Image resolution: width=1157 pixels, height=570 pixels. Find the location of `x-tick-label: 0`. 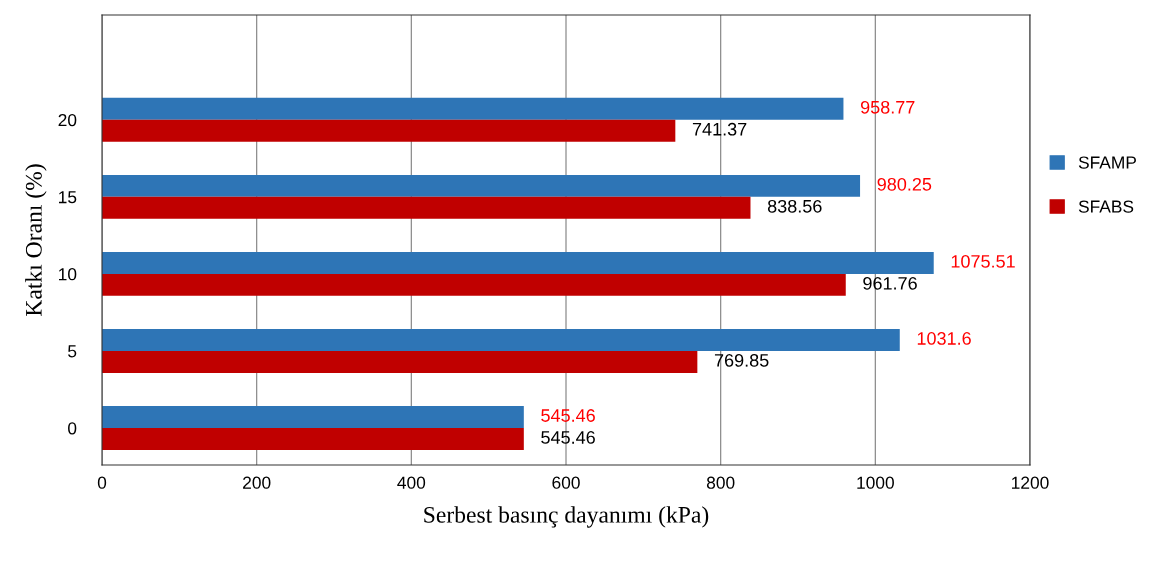

x-tick-label: 0 is located at coordinates (102, 482).